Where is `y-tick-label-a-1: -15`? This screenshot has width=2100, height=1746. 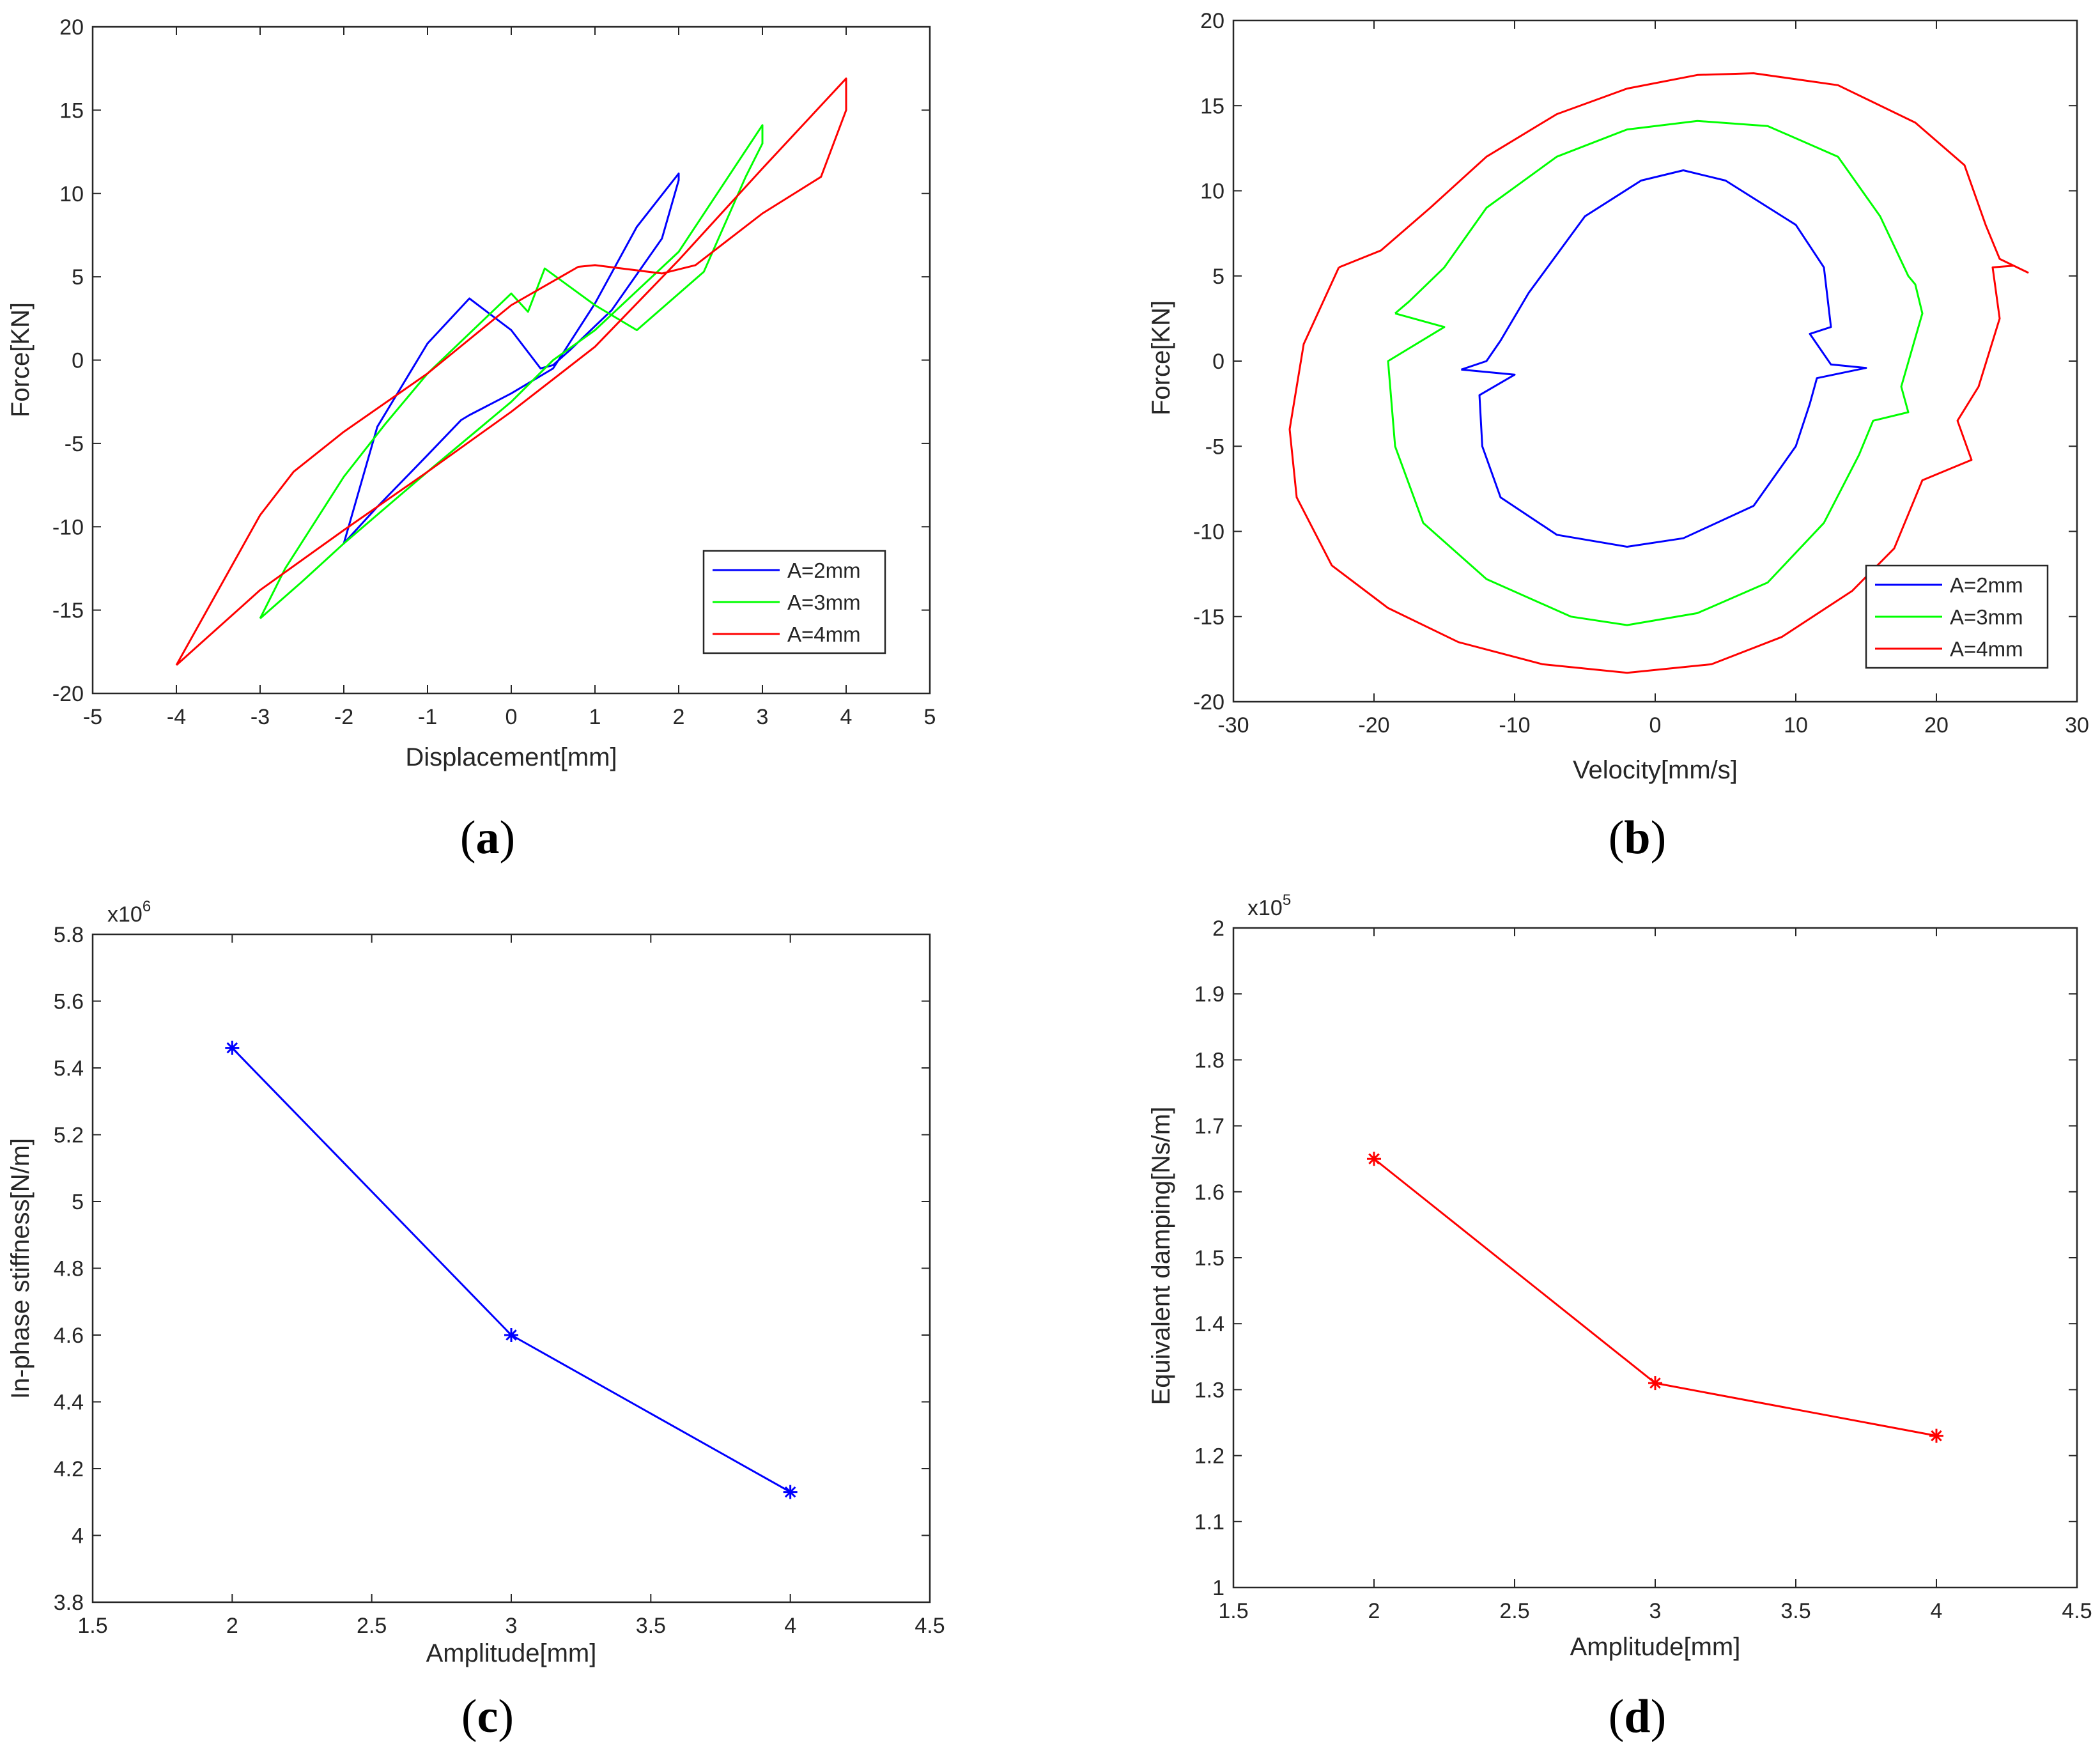 y-tick-label-a-1: -15 is located at coordinates (68, 611).